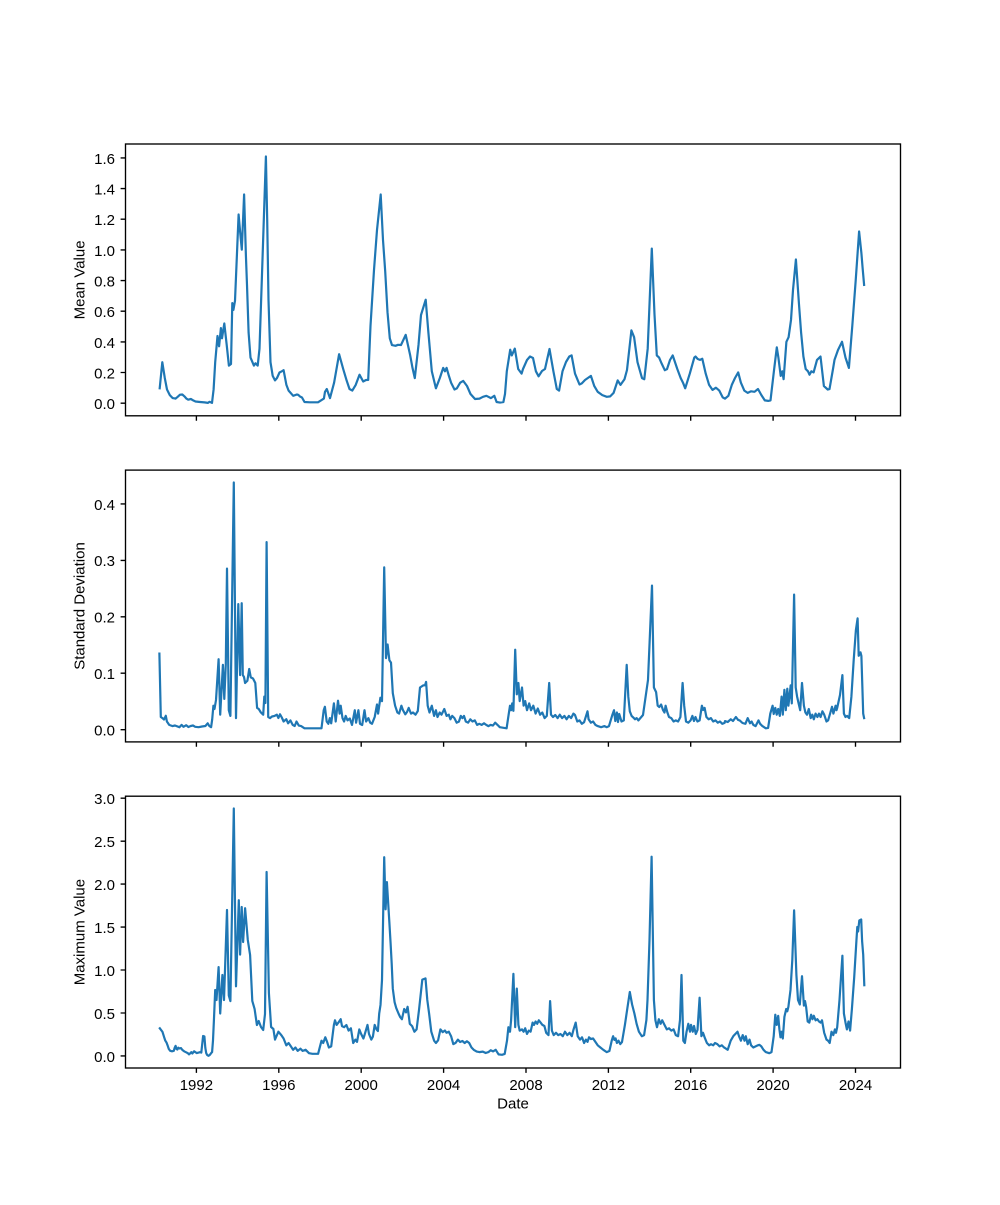  Describe the element at coordinates (104, 674) in the screenshot. I see `svg-text: 0.1` at that location.